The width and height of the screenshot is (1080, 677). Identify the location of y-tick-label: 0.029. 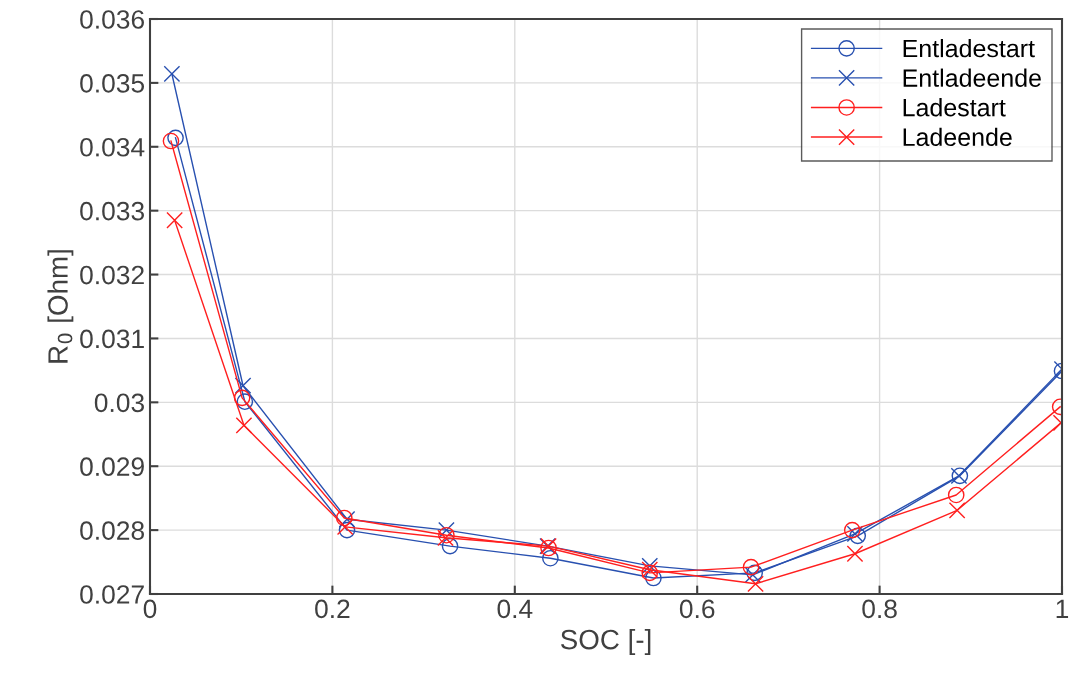
(112, 467).